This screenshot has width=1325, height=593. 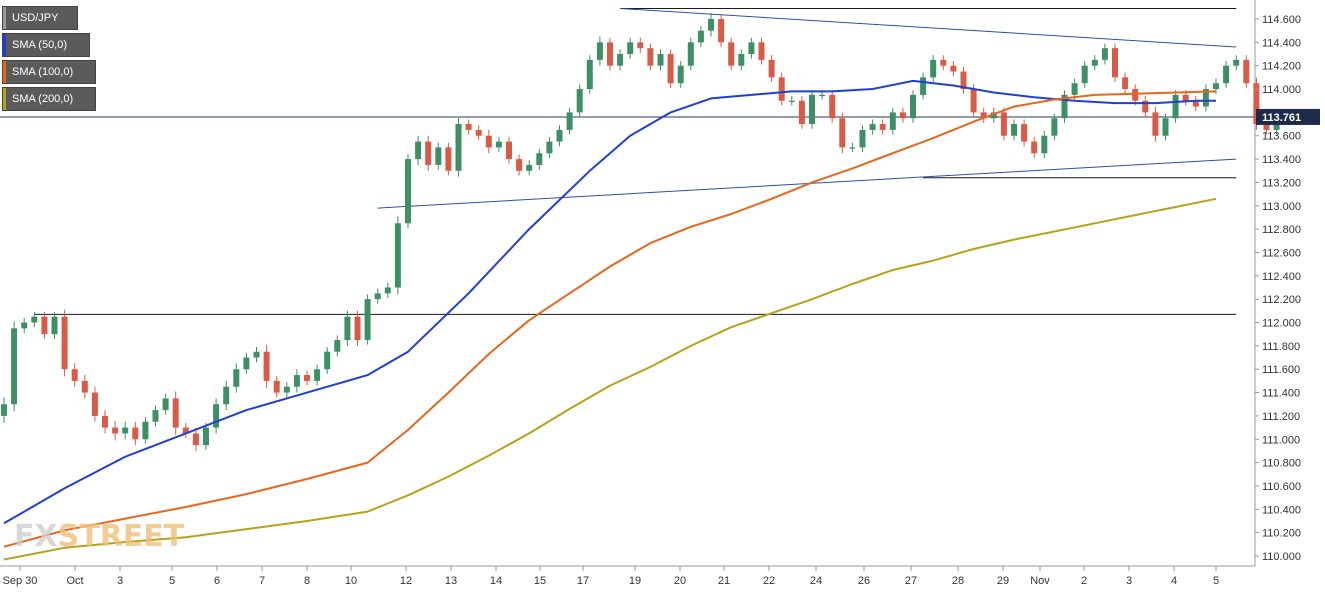 What do you see at coordinates (46, 45) in the screenshot?
I see `legend-item-sma-50: SMA (50,0)` at bounding box center [46, 45].